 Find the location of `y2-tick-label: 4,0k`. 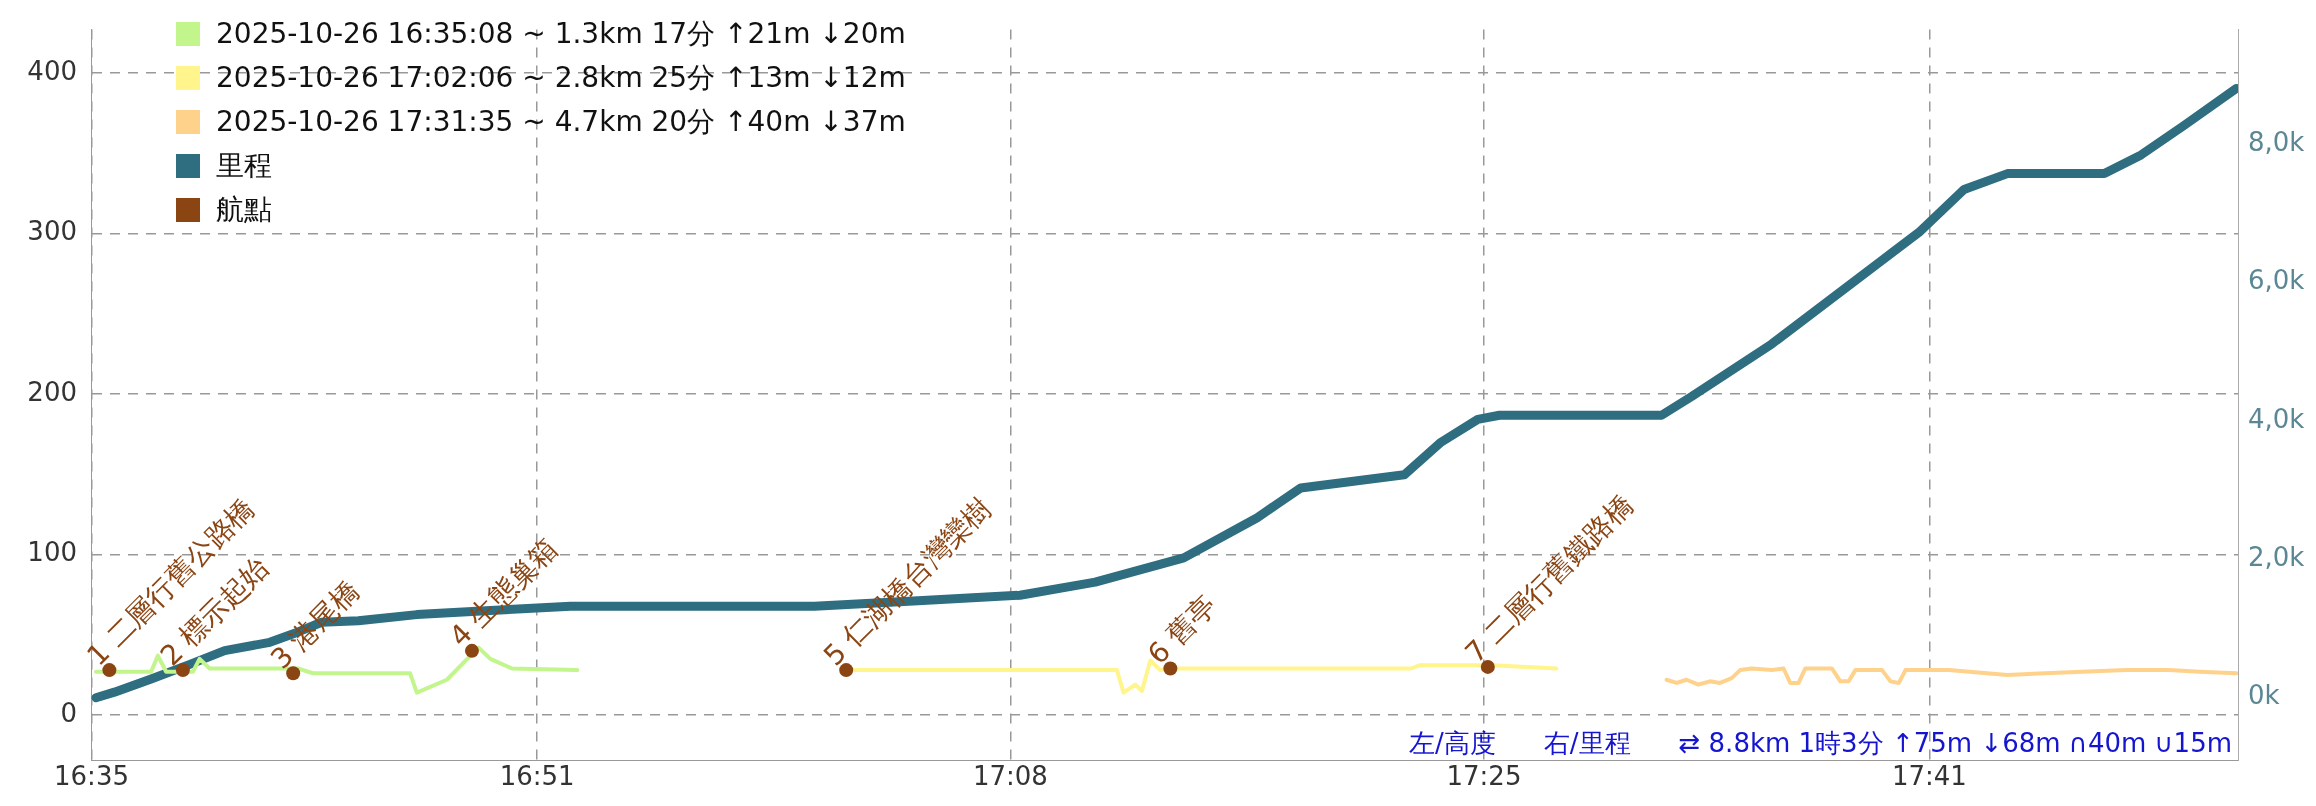

y2-tick-label: 4,0k is located at coordinates (2276, 418).